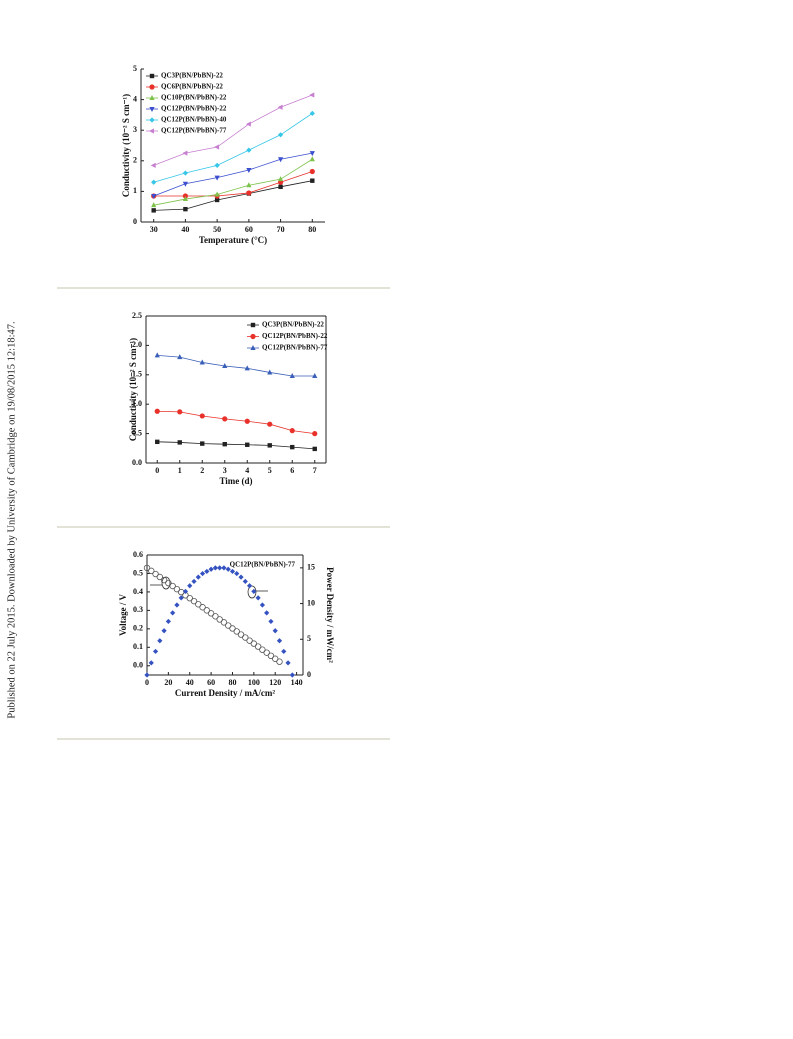  I want to click on y-tick-label: 1, so click(135, 190).